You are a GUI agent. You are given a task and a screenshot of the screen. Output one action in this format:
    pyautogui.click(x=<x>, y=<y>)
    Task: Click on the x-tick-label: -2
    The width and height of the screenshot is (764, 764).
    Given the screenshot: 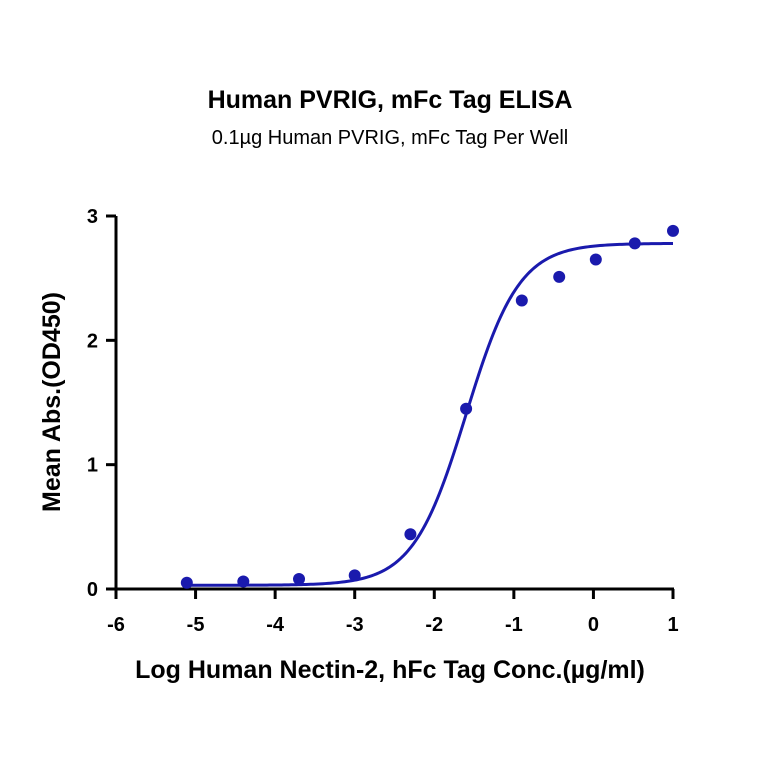 What is the action you would take?
    pyautogui.click(x=434, y=625)
    